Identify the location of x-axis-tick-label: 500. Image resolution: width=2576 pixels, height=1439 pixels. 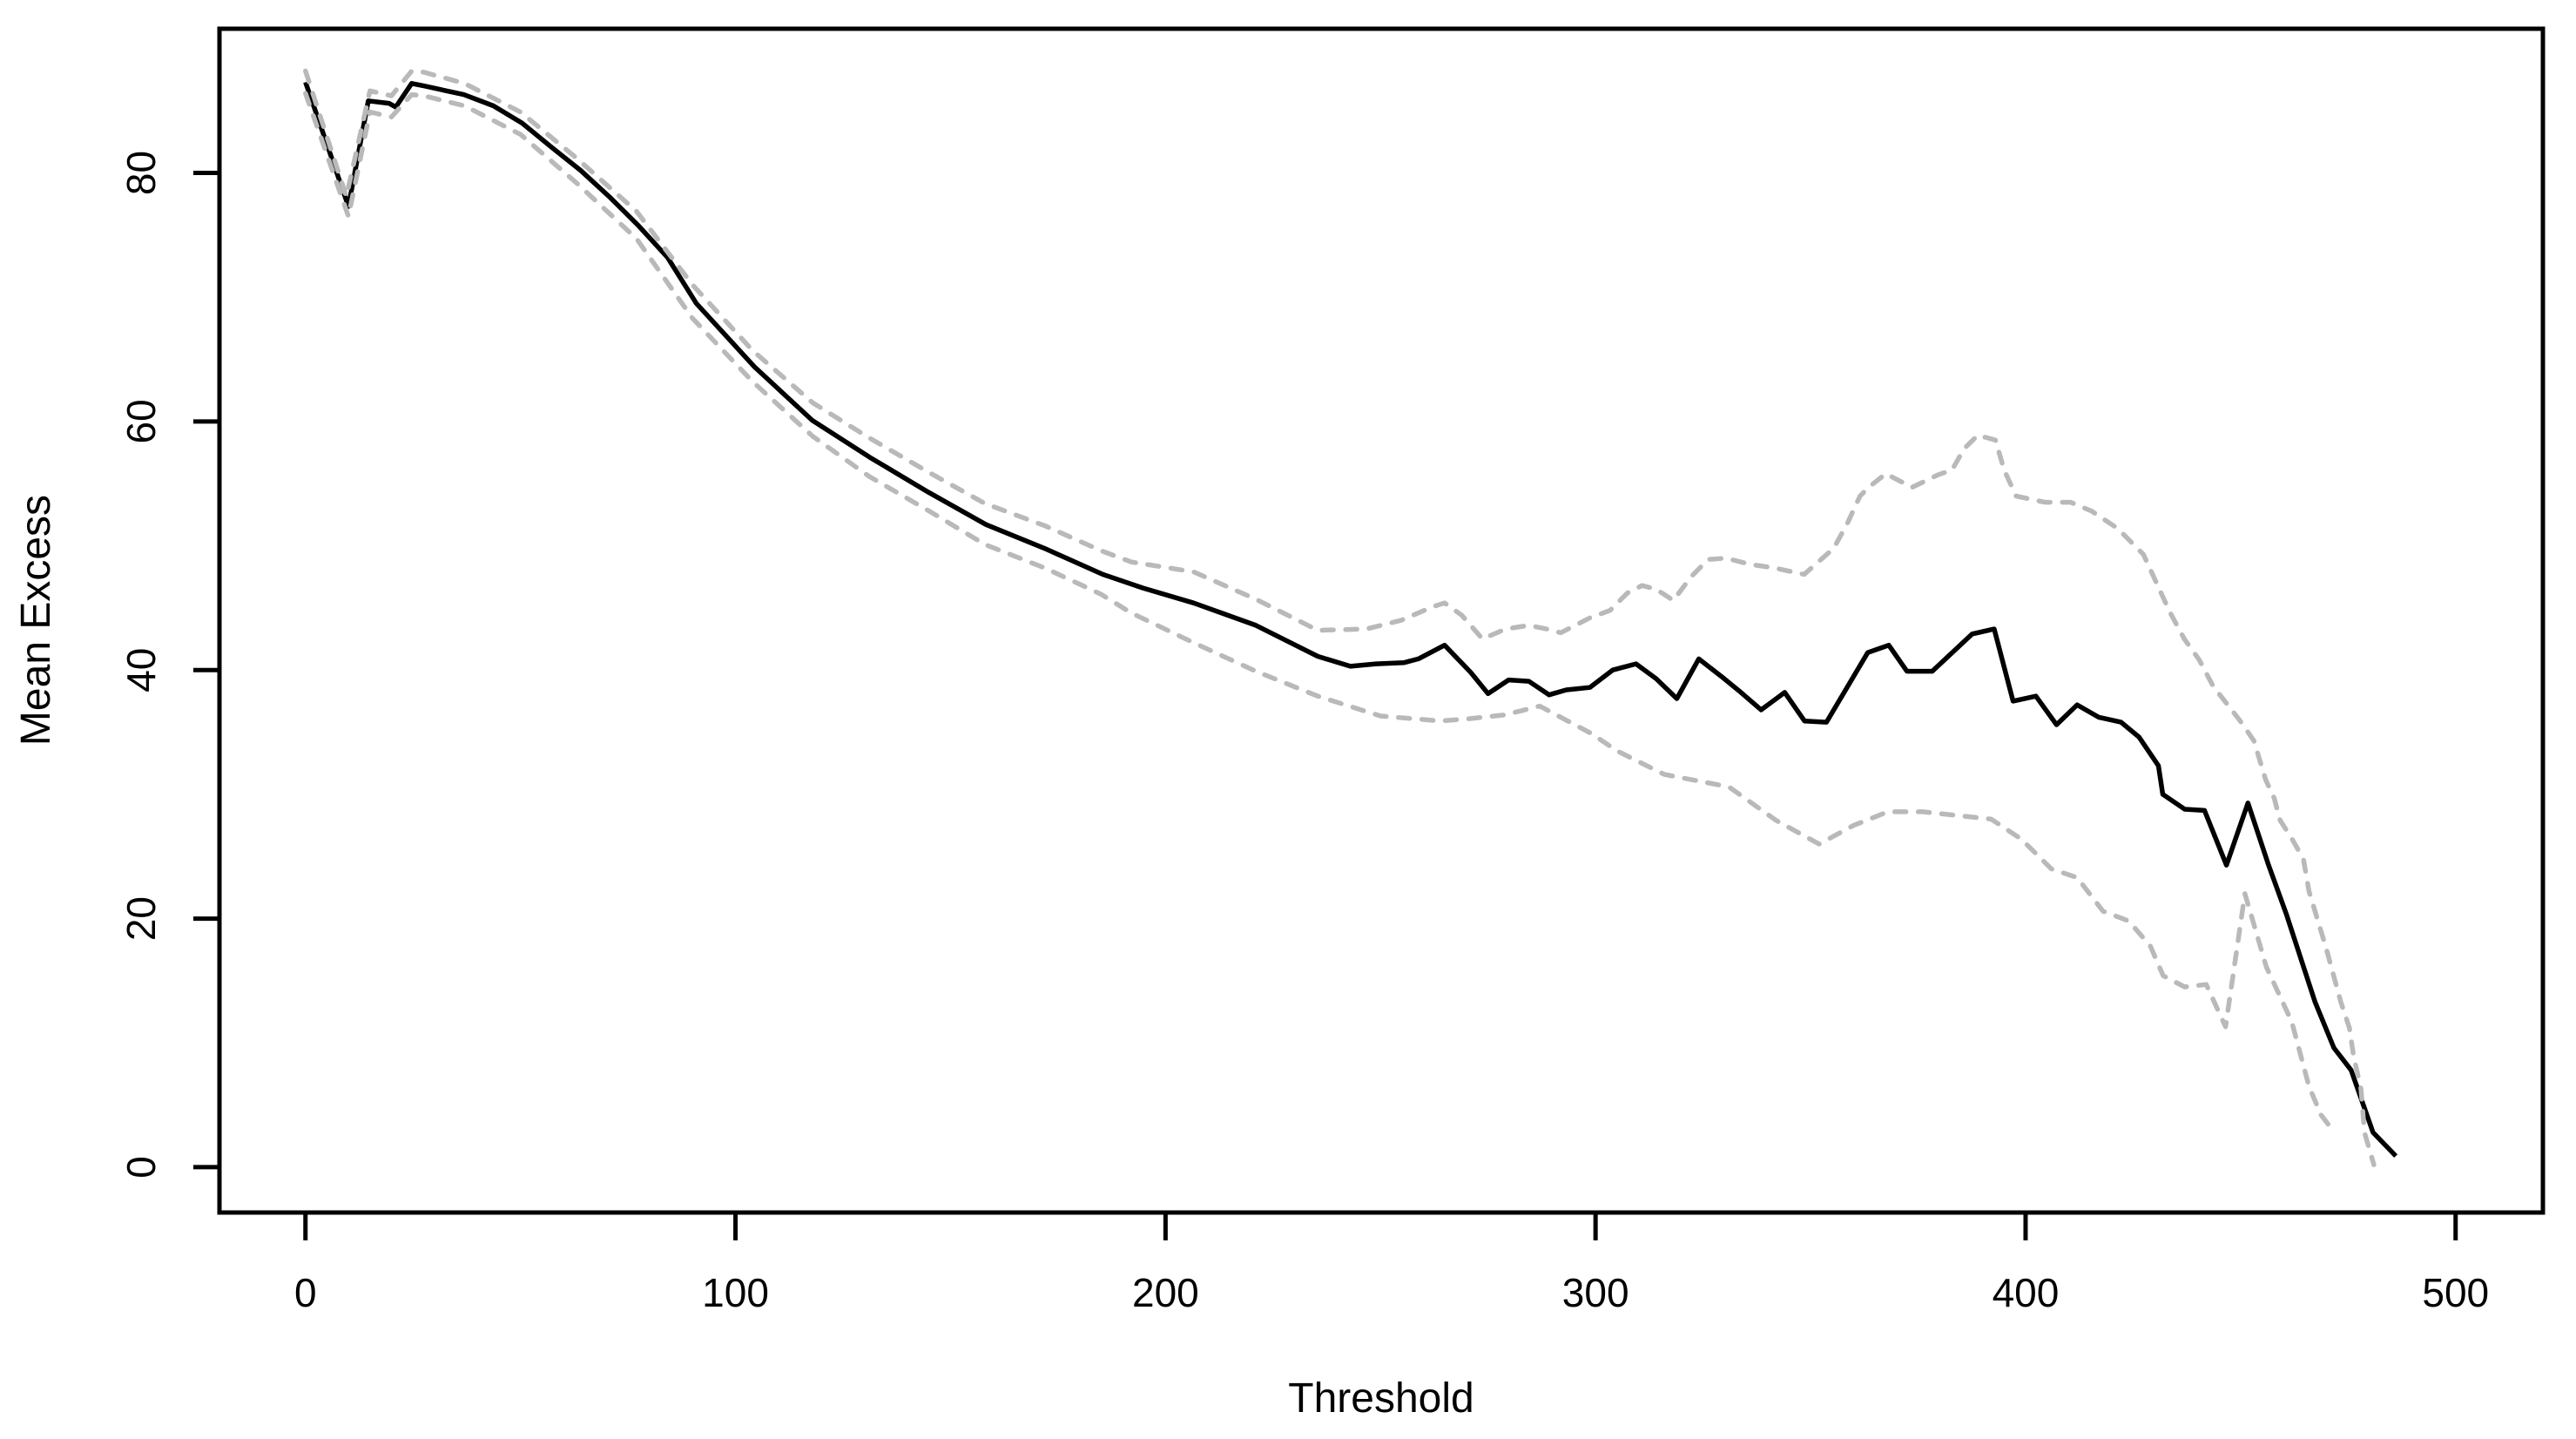
(2455, 1292).